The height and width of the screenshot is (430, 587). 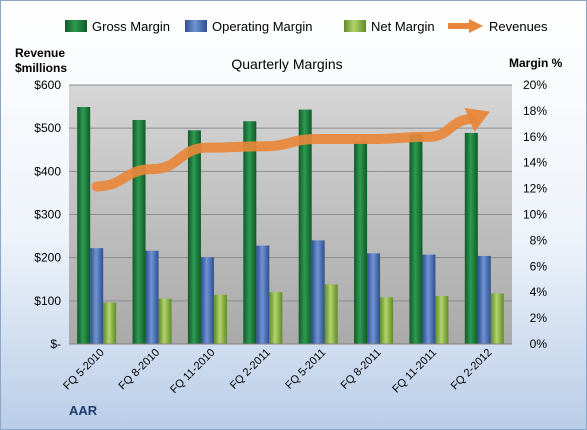 What do you see at coordinates (465, 26) in the screenshot?
I see `legend-arrow-icon` at bounding box center [465, 26].